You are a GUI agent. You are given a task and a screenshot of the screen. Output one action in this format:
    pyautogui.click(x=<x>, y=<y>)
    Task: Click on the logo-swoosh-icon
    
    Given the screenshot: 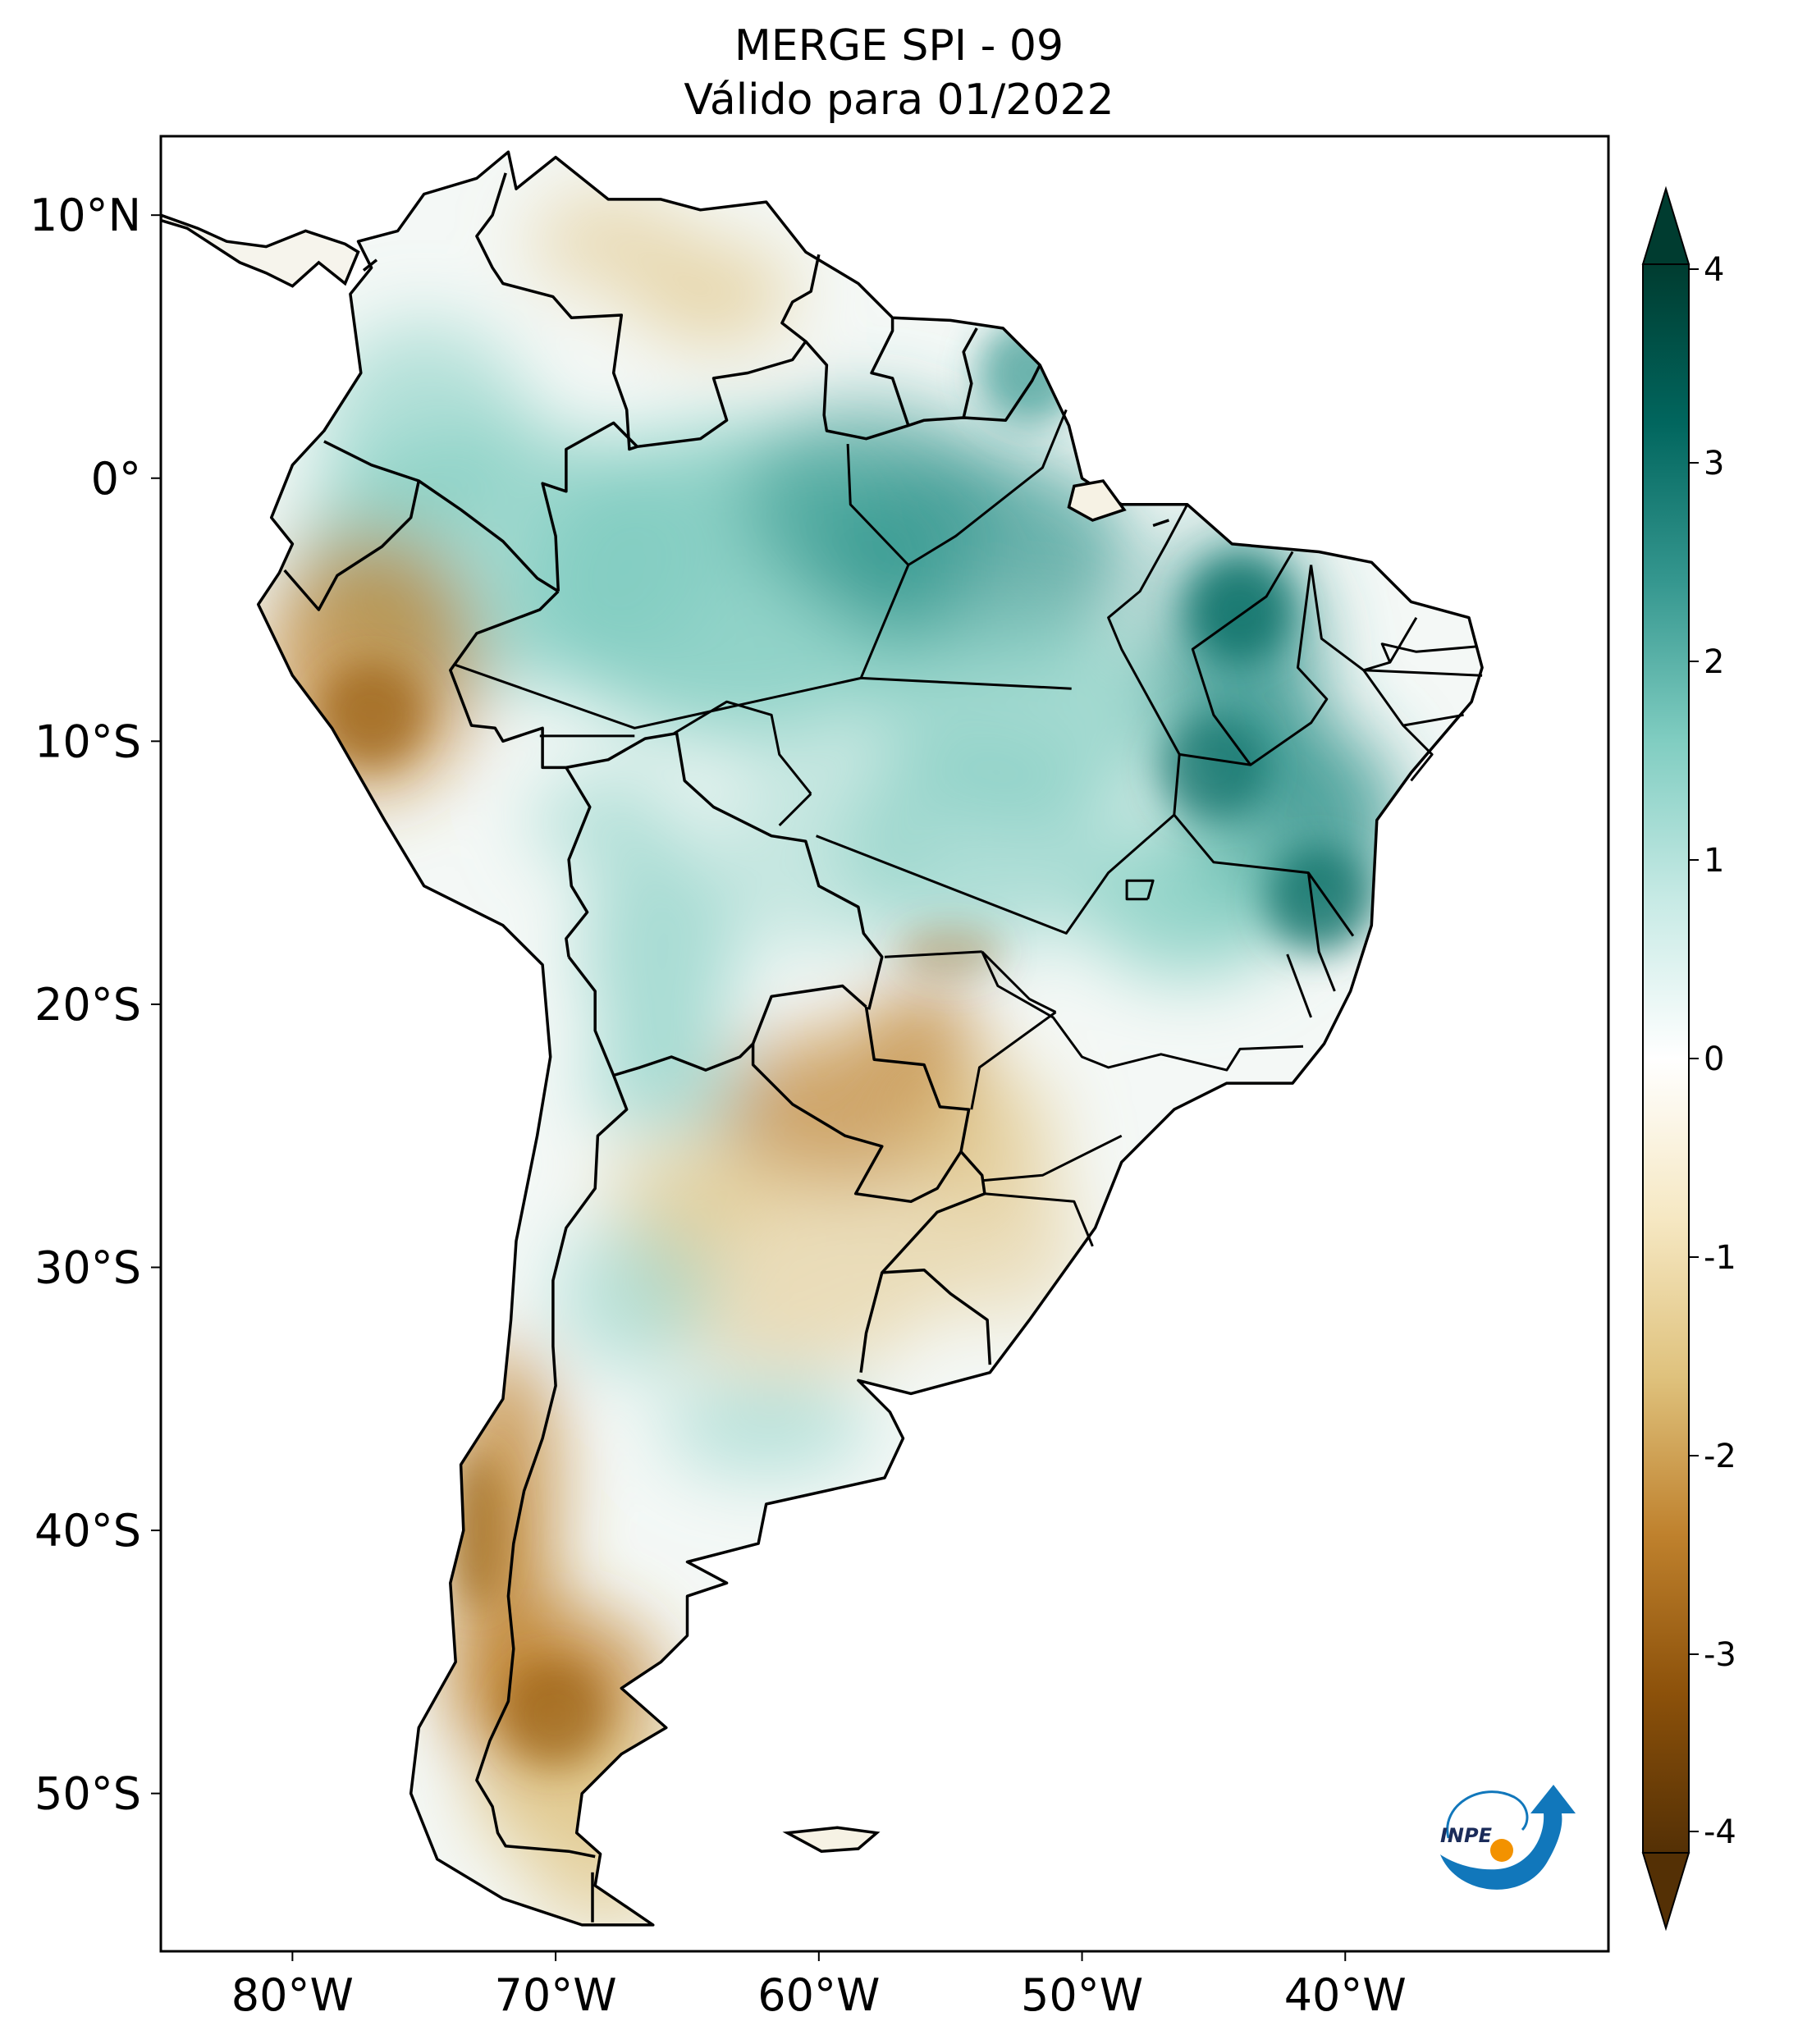 What is the action you would take?
    pyautogui.click(x=1508, y=1837)
    